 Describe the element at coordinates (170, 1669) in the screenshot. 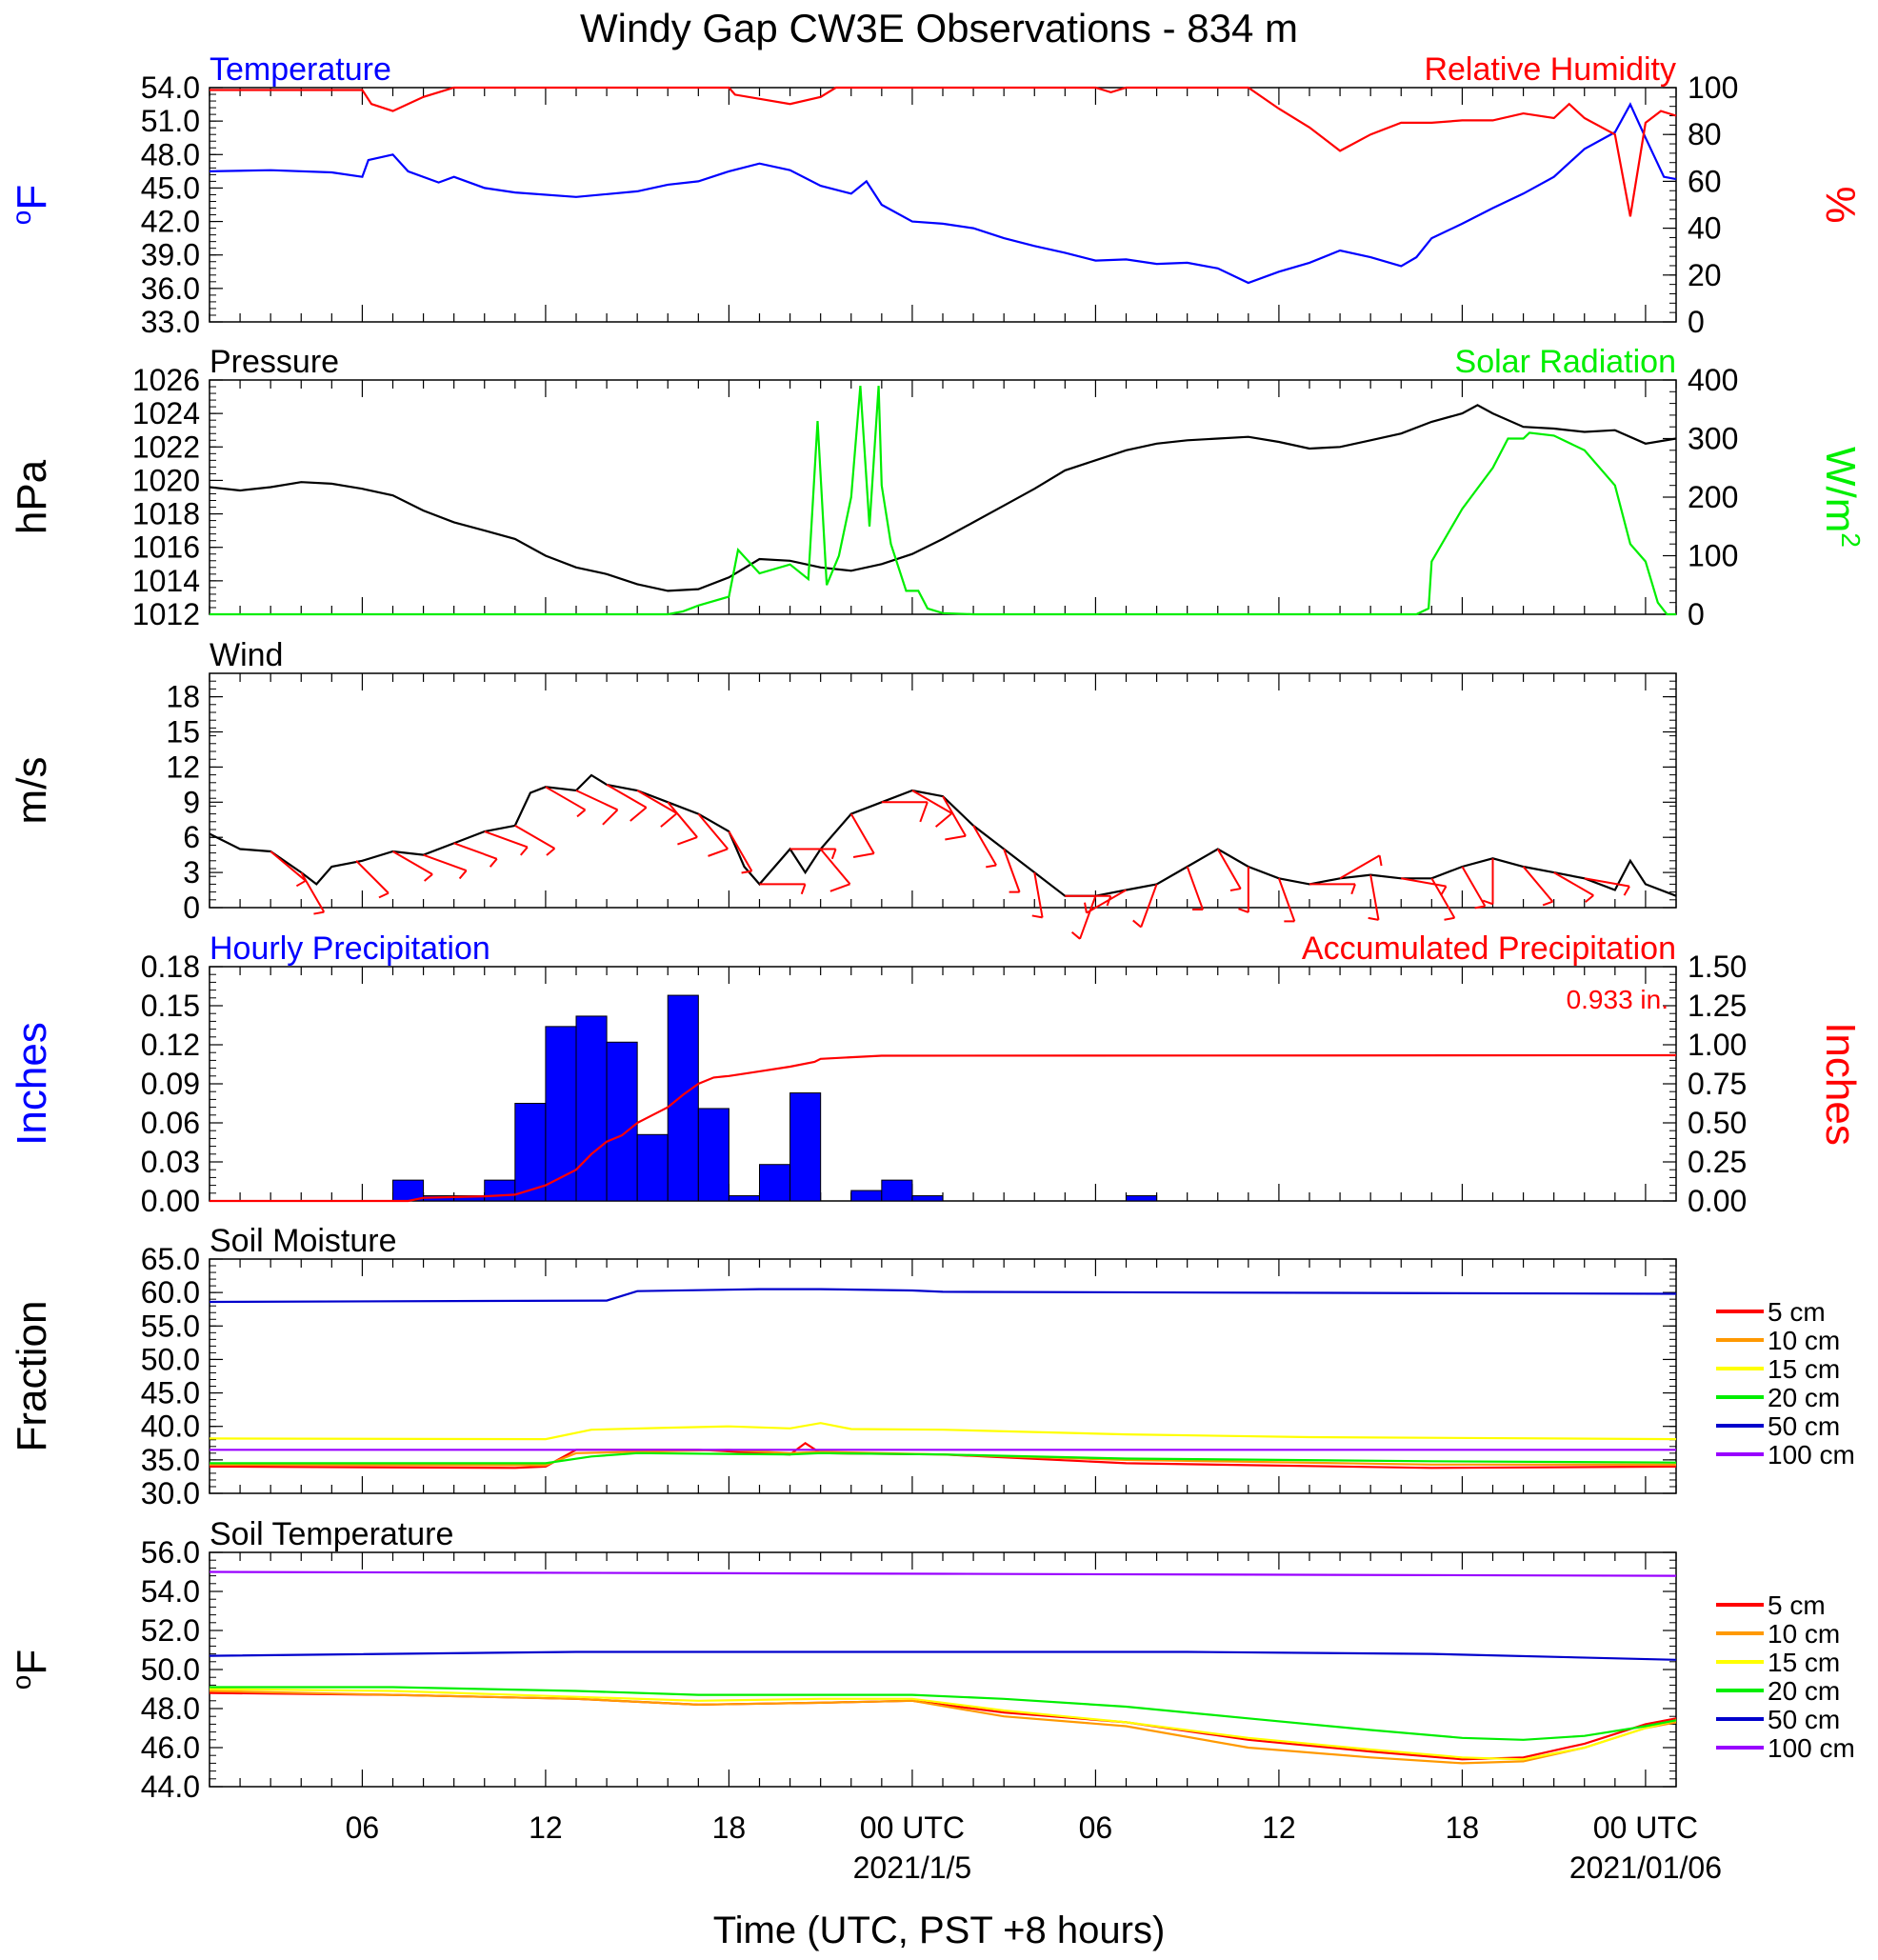

I see `y-tick-label-left: 50.0` at that location.